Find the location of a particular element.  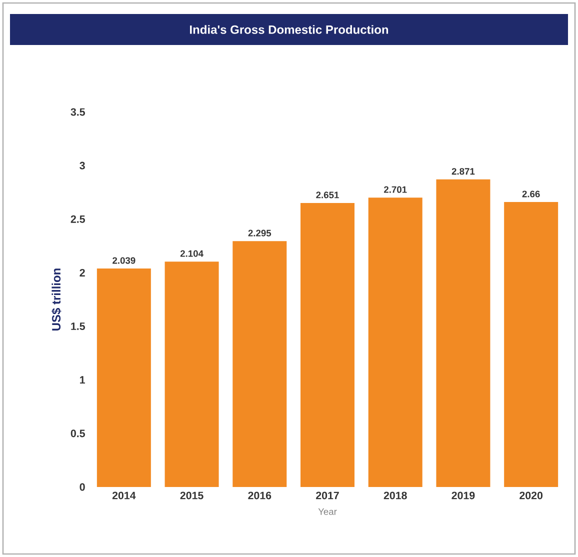

data-label: 2.039 is located at coordinates (124, 260).